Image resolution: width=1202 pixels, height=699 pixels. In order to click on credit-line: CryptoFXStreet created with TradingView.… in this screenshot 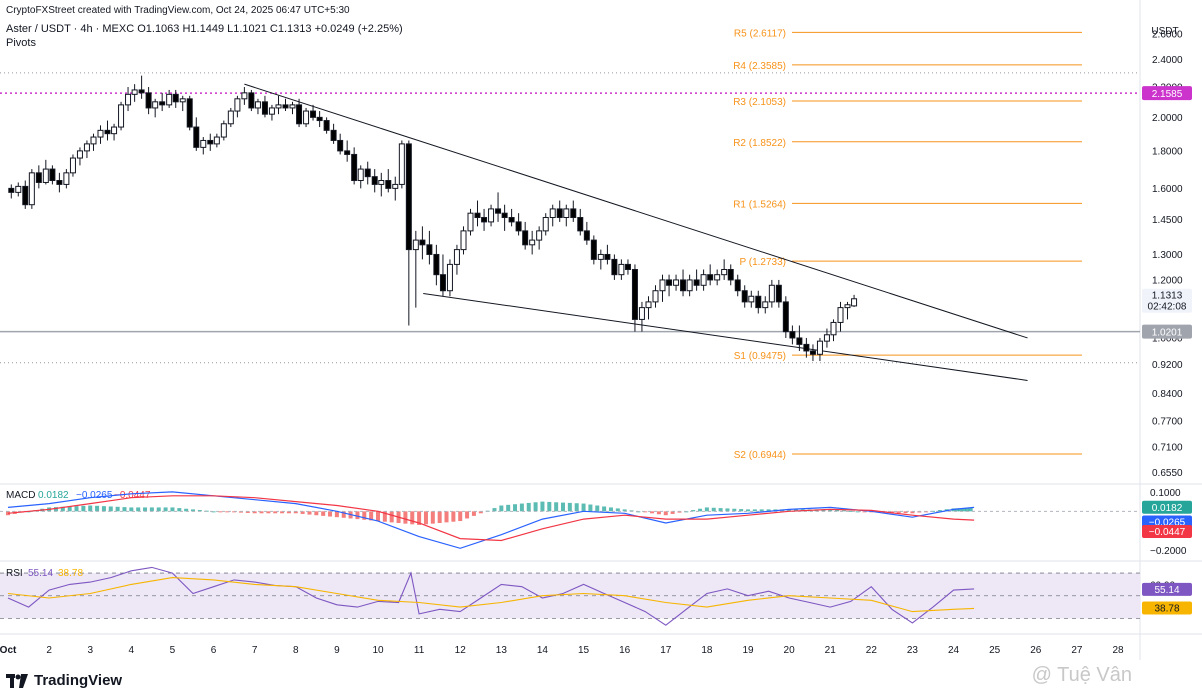, I will do `click(178, 10)`.